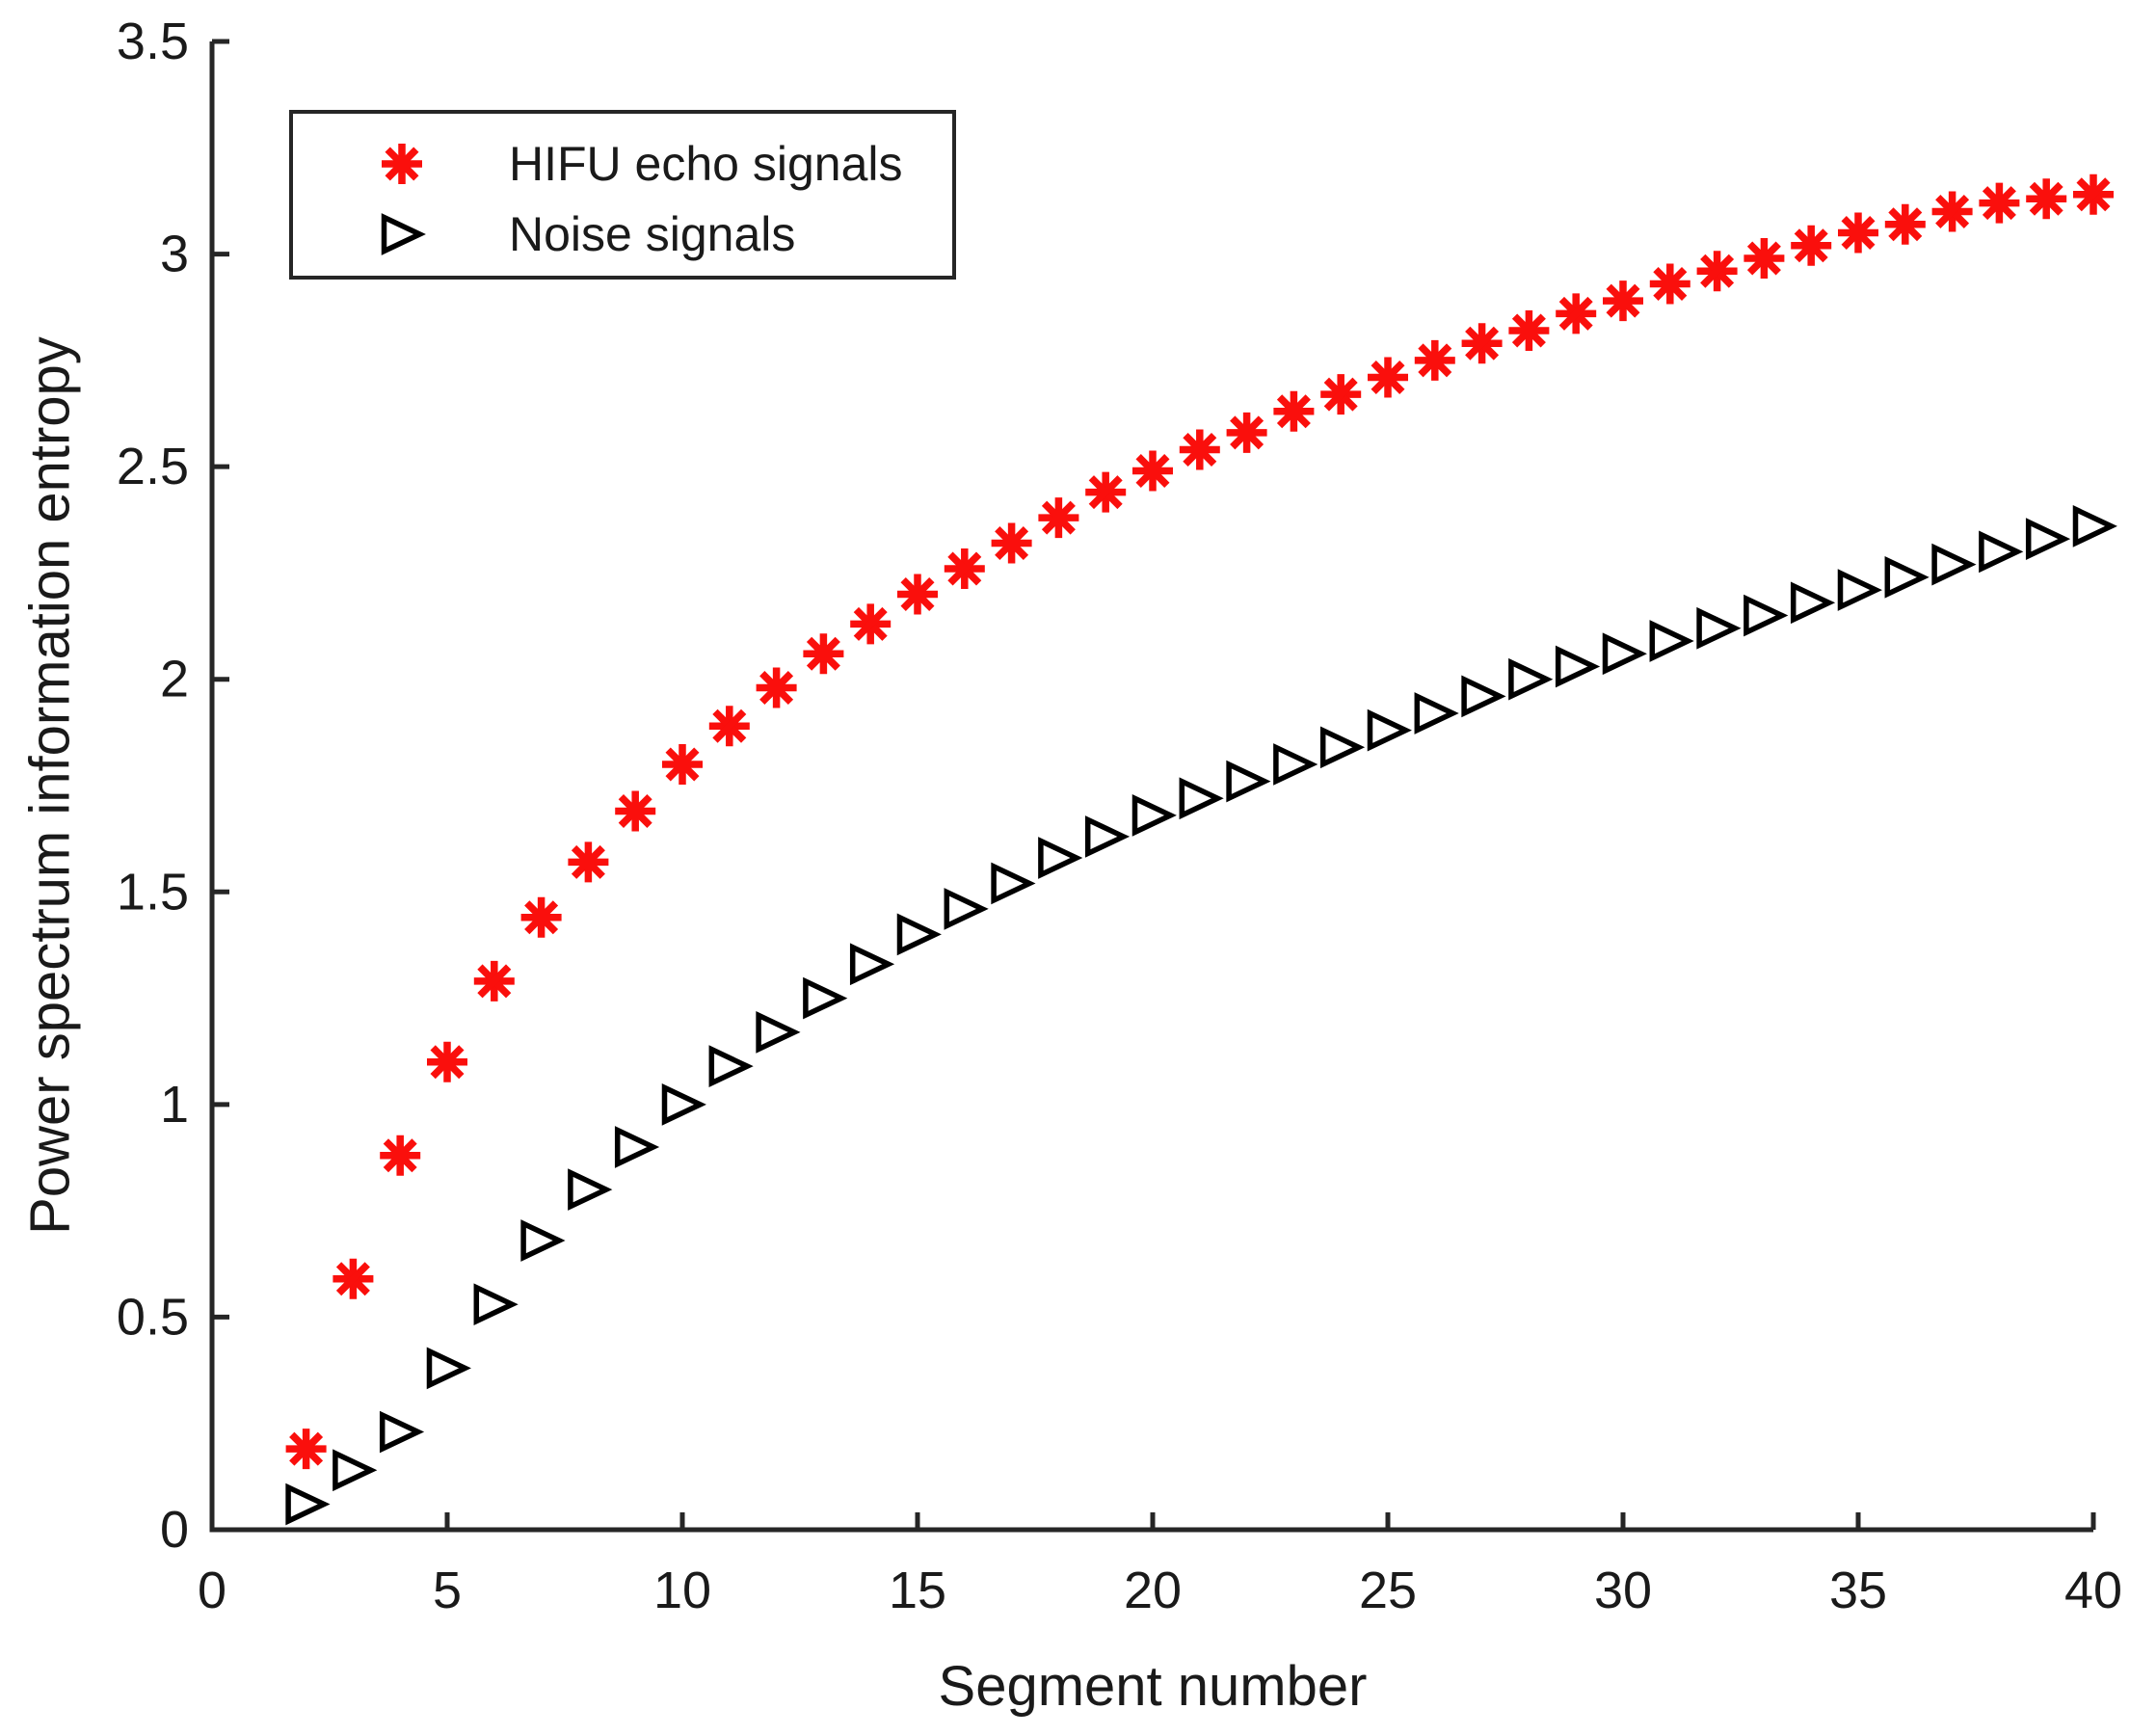  Describe the element at coordinates (174, 1530) in the screenshot. I see `y-tick-label: 0` at that location.